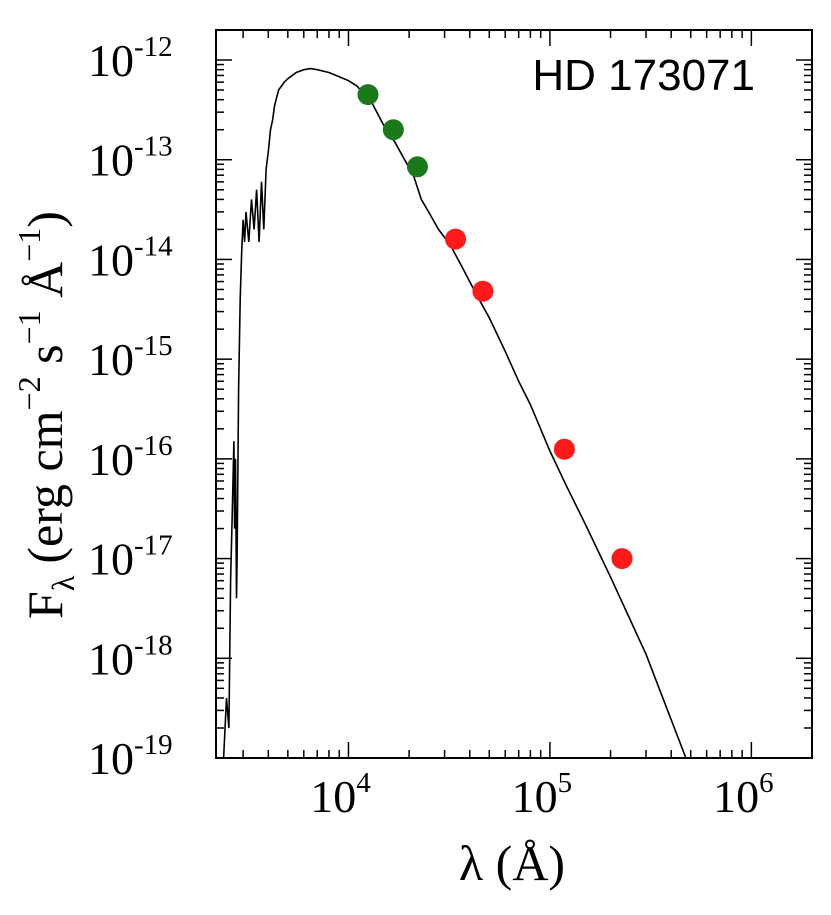 Image resolution: width=831 pixels, height=915 pixels. I want to click on y-title-close: ), so click(45, 219).